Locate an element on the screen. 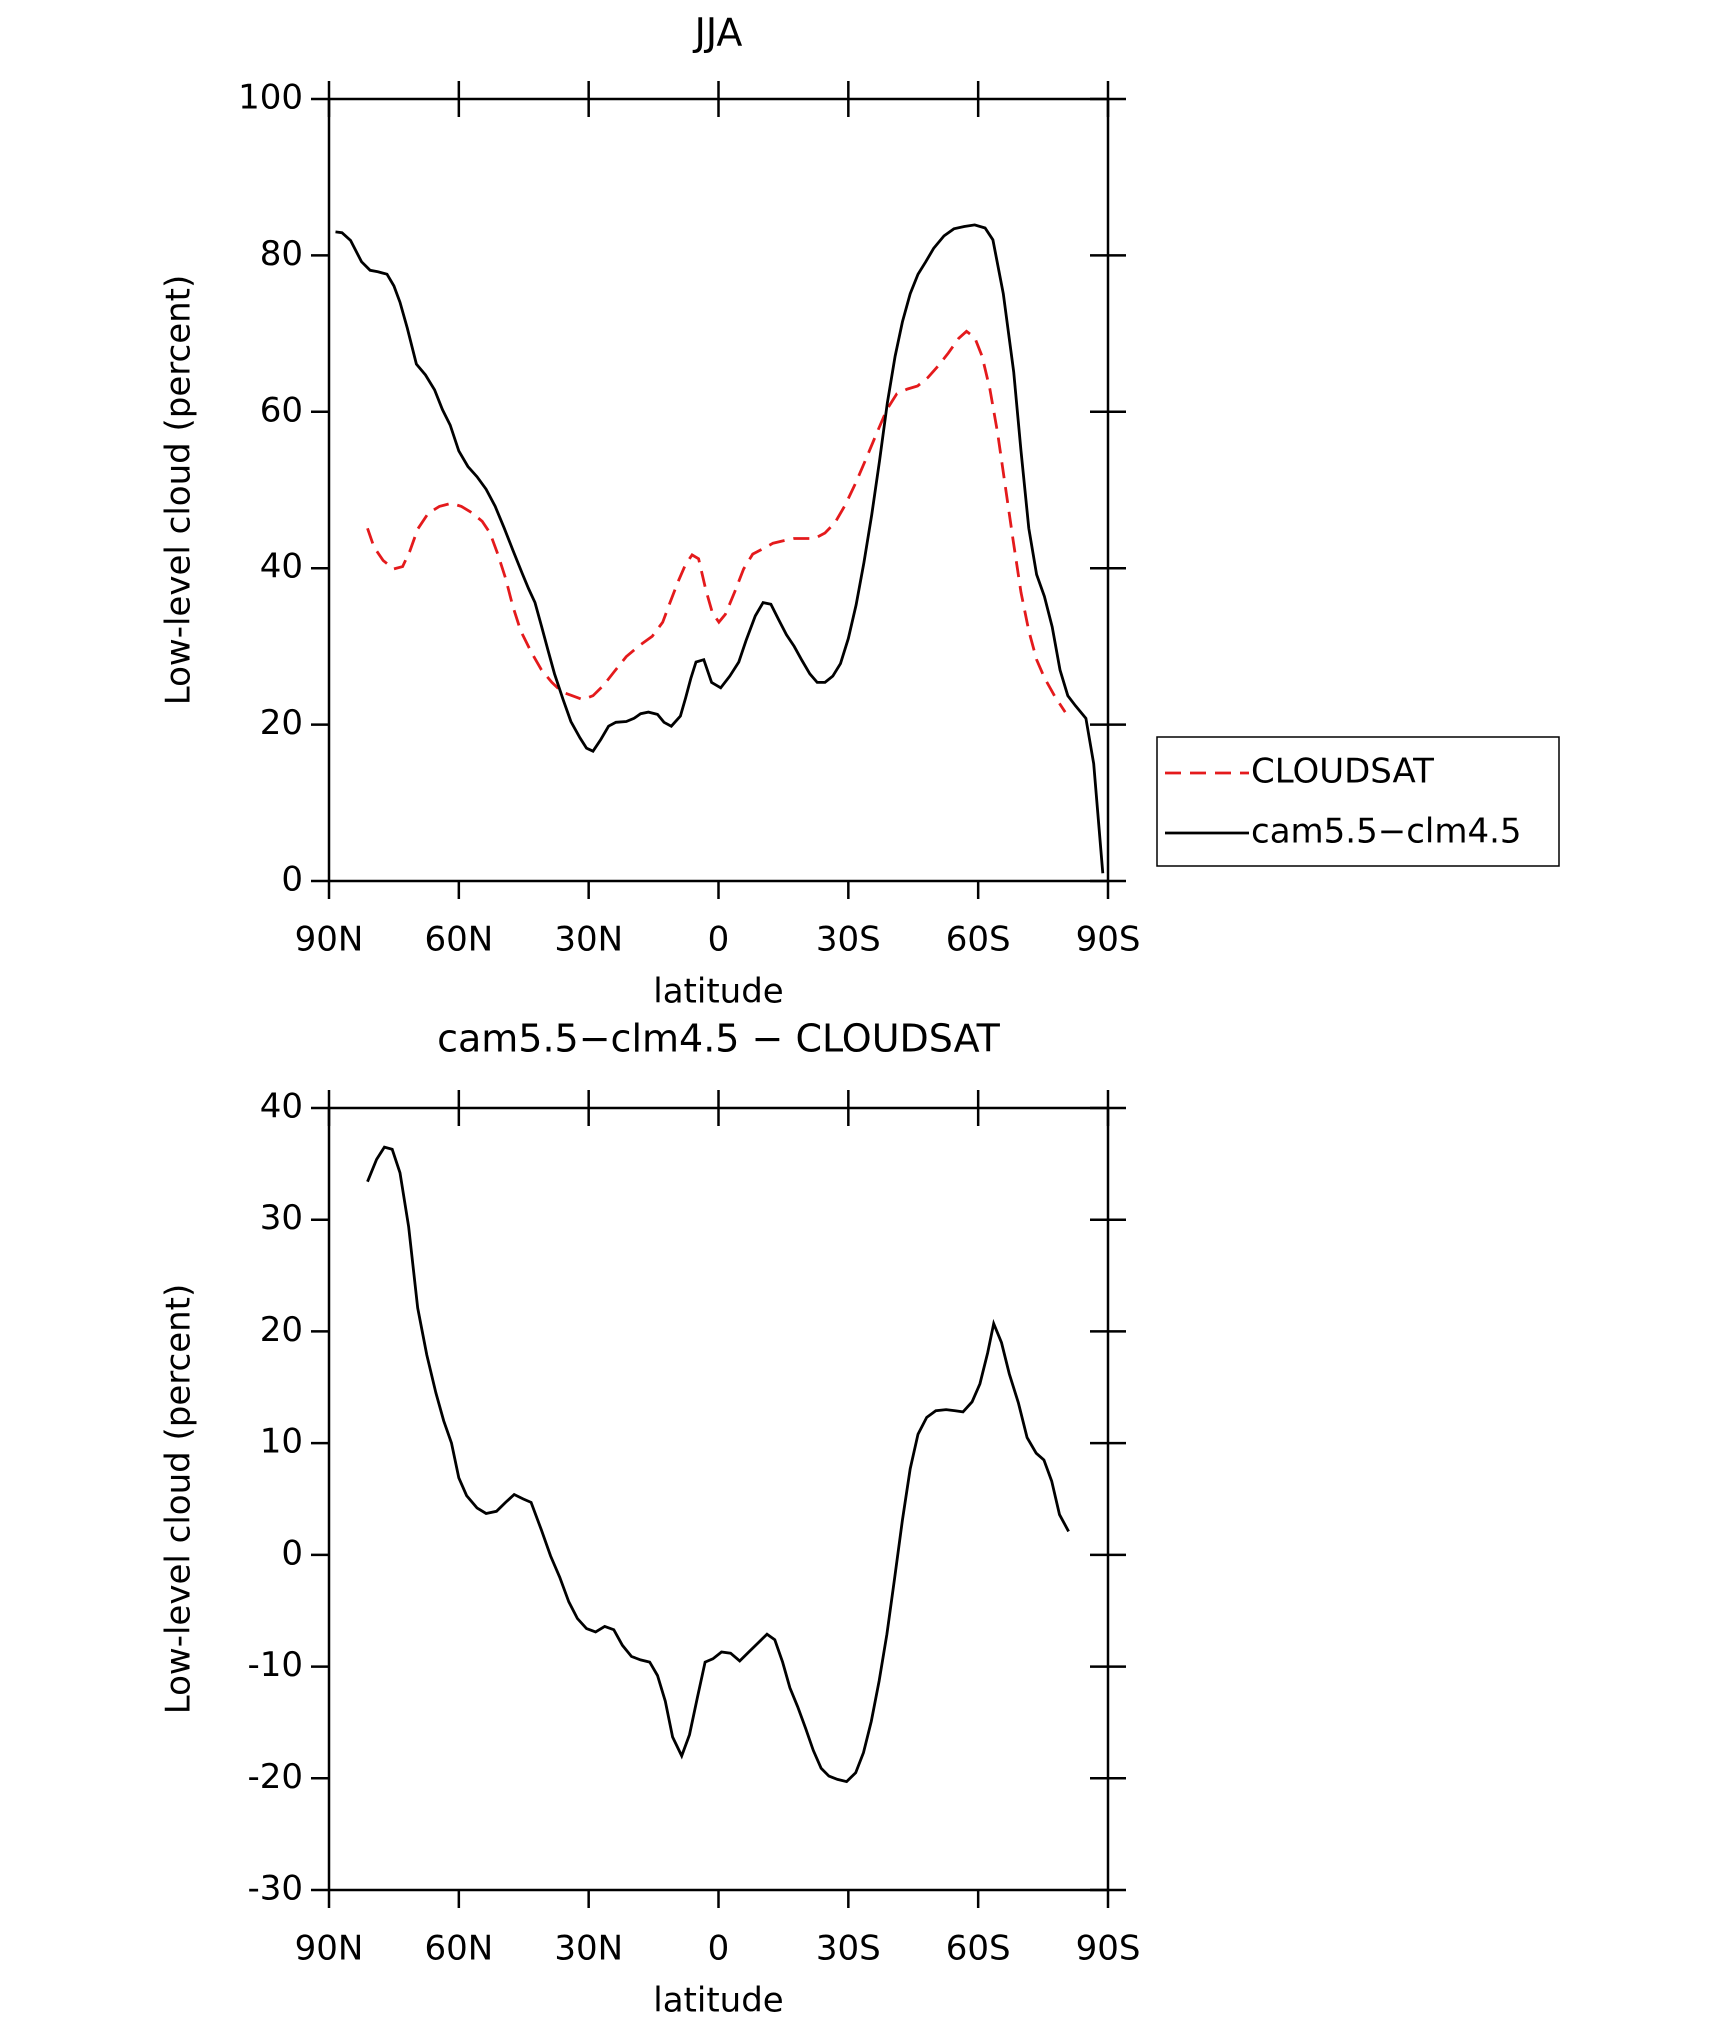  y-tick-label: -20 is located at coordinates (275, 1777).